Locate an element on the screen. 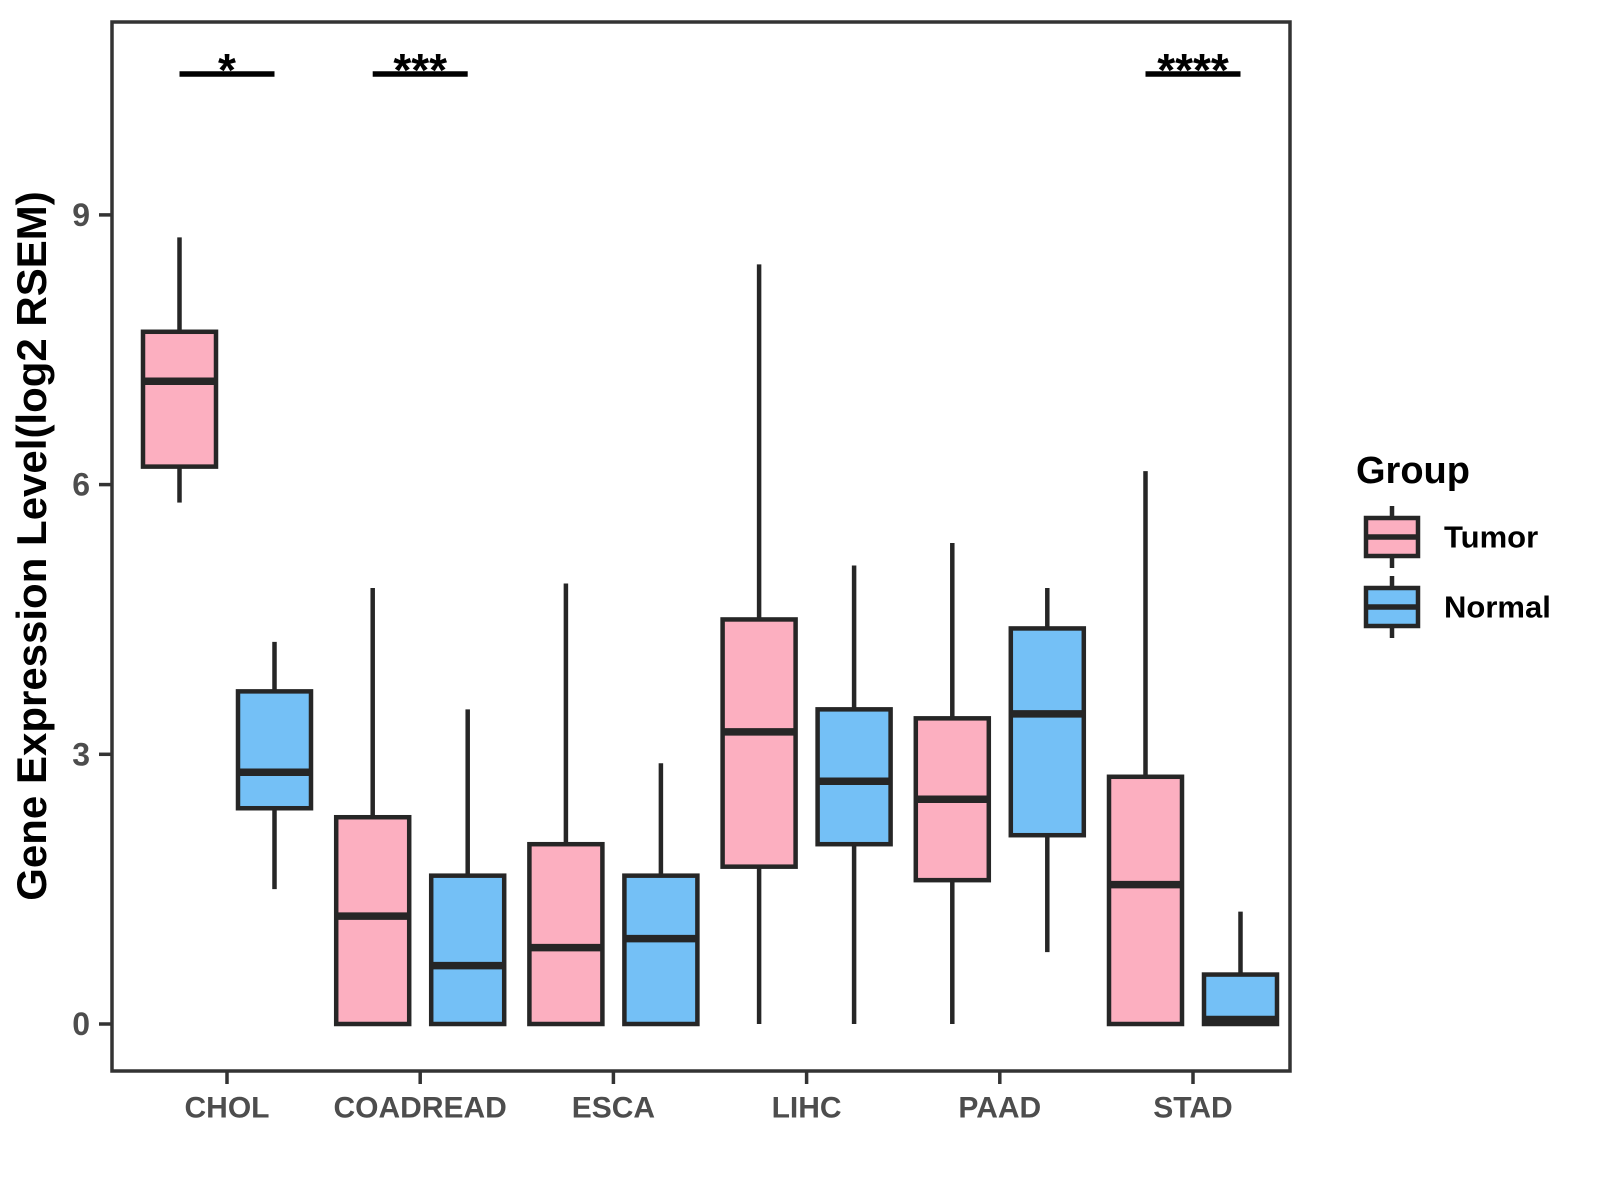  y-axis-tick-label: 3 is located at coordinates (81, 754).